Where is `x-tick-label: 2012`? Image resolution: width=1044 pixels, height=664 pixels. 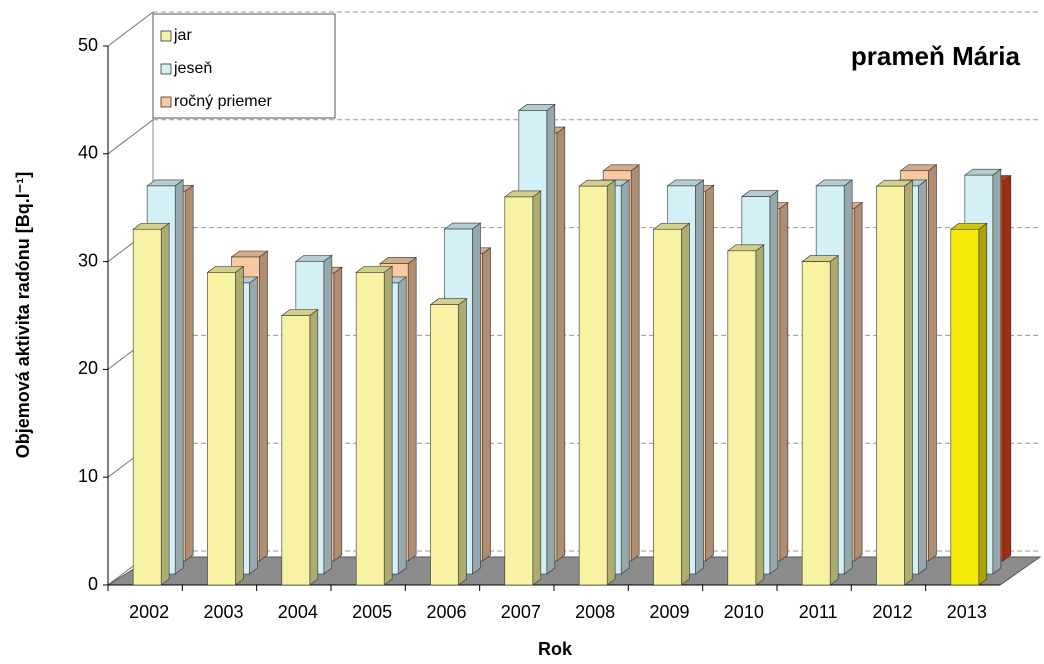
x-tick-label: 2012 is located at coordinates (892, 612).